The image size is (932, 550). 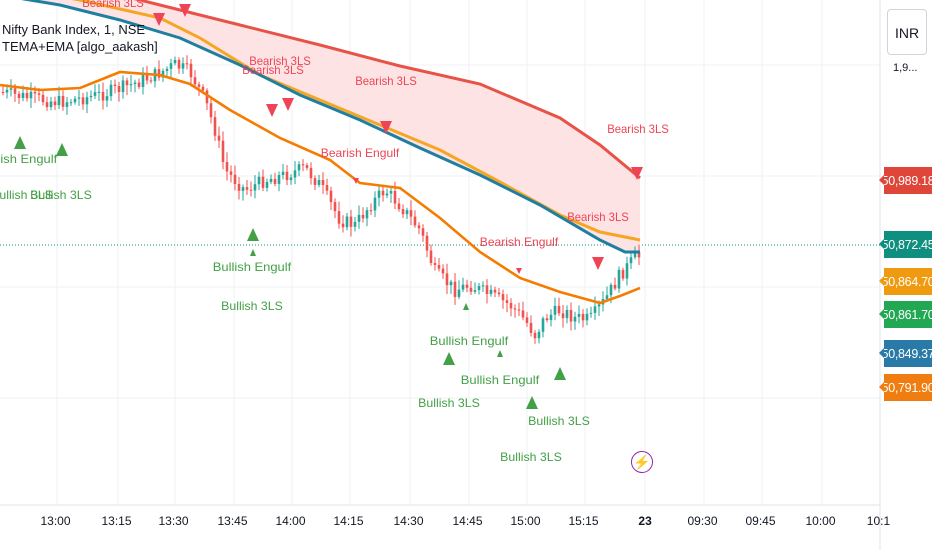 What do you see at coordinates (907, 32) in the screenshot?
I see `currency-button: INR` at bounding box center [907, 32].